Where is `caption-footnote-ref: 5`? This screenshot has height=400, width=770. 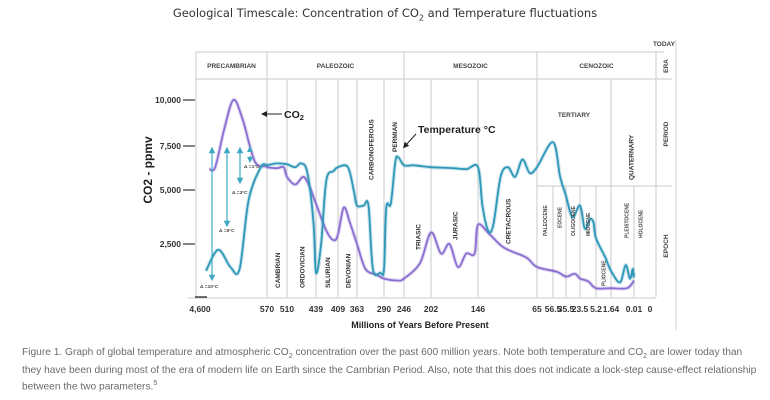 caption-footnote-ref: 5 is located at coordinates (155, 384).